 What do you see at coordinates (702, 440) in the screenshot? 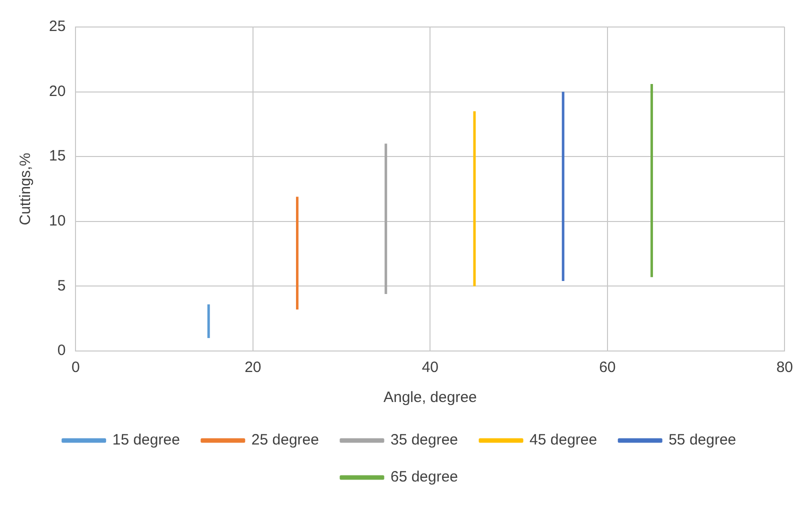
I see `legend-label: 55 degree` at bounding box center [702, 440].